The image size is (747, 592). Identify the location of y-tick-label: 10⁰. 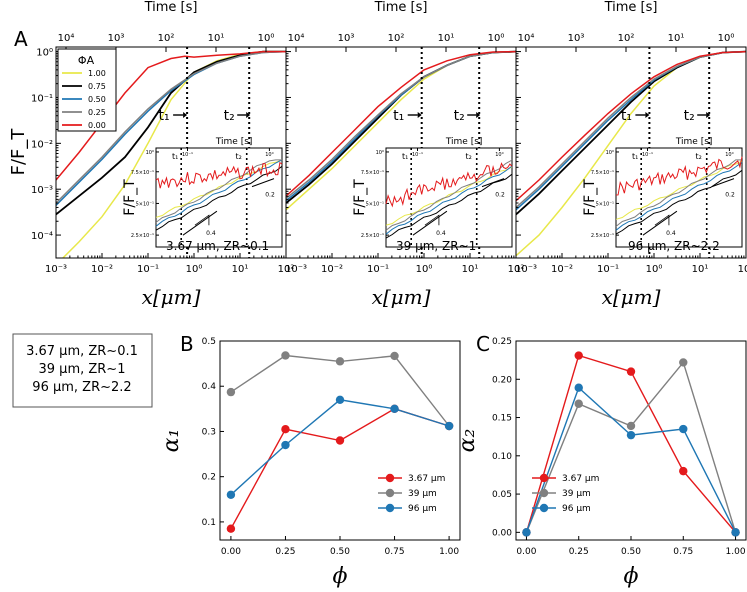
(44, 53).